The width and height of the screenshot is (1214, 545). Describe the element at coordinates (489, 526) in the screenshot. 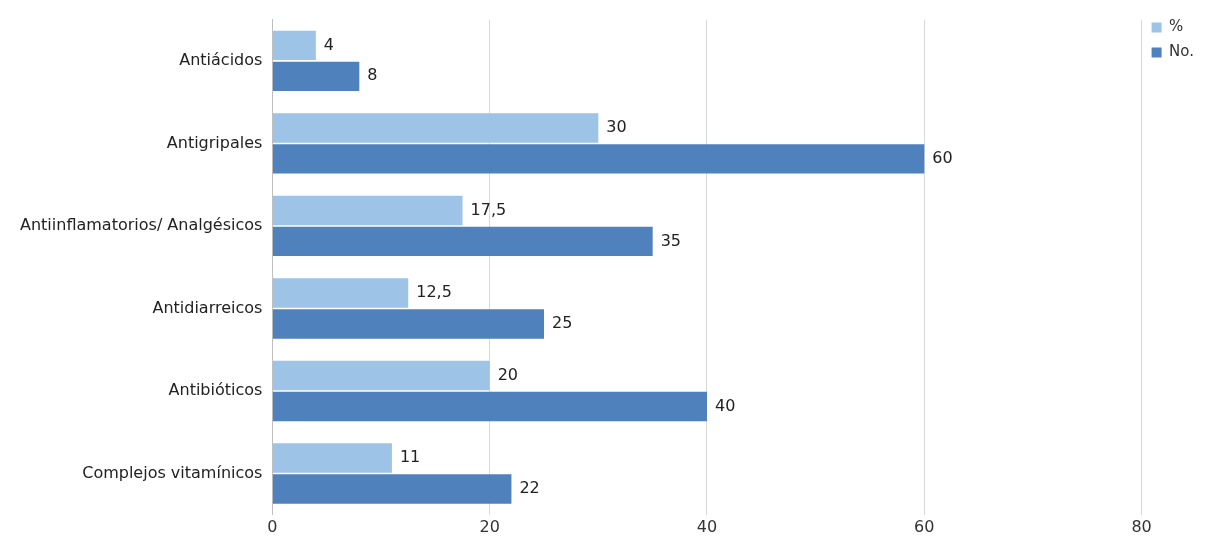

I see `x-tick-label: 20` at that location.